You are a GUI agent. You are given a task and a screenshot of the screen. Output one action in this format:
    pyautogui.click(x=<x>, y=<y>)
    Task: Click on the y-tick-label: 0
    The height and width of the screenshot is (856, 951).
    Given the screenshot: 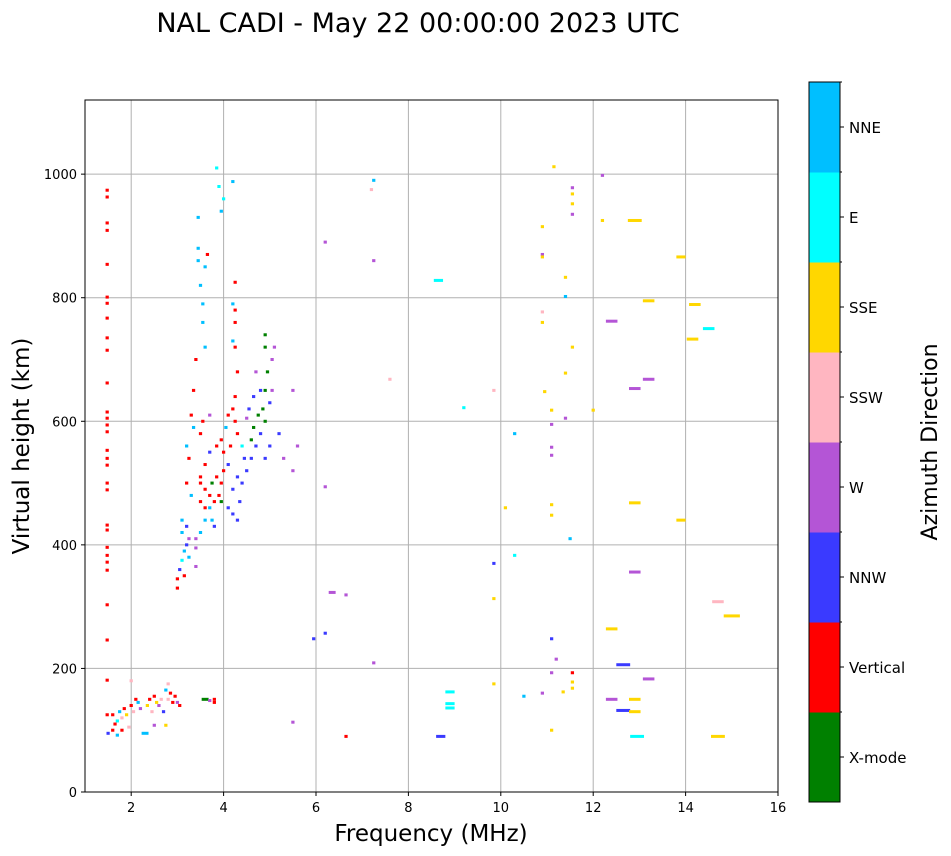 What is the action you would take?
    pyautogui.click(x=73, y=793)
    